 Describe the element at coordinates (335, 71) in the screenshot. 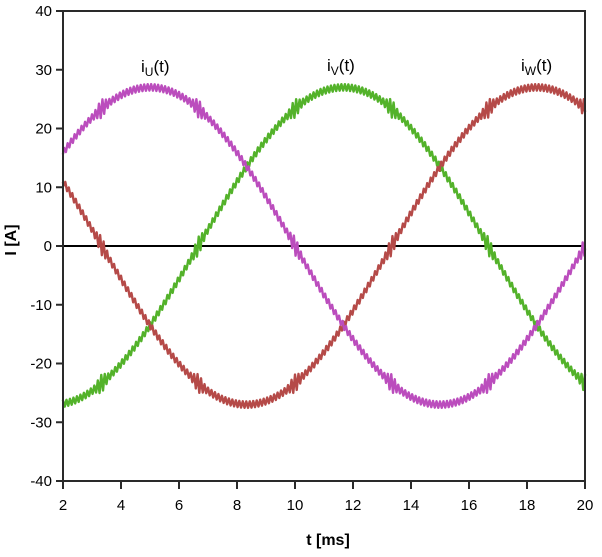

I see `curve-label-iV-sub: V` at that location.